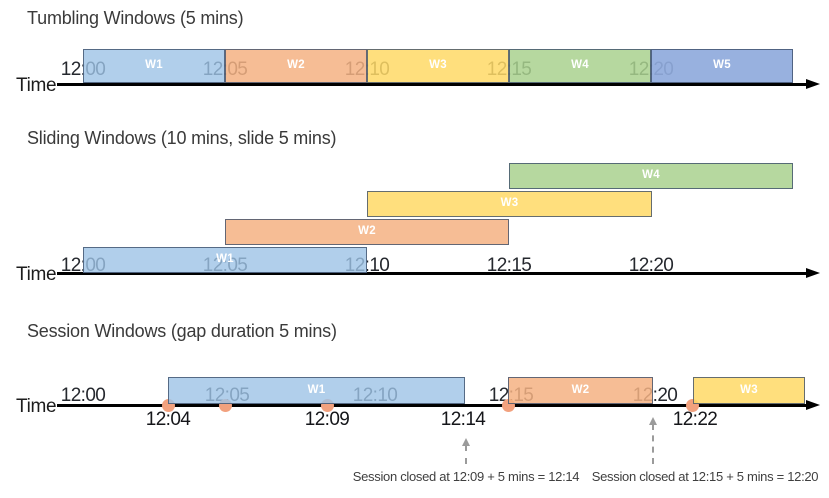 The image size is (829, 498). I want to click on tumbling-window-label-w3: W3, so click(438, 65).